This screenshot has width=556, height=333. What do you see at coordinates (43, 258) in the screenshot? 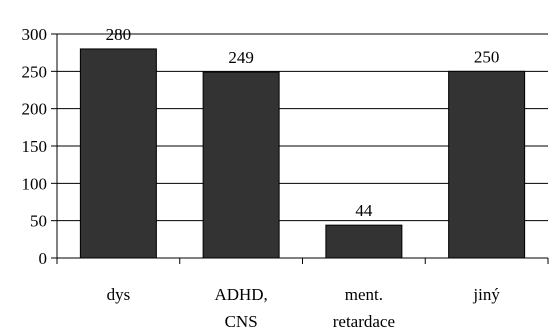
I see `y-tick-label: 0` at bounding box center [43, 258].